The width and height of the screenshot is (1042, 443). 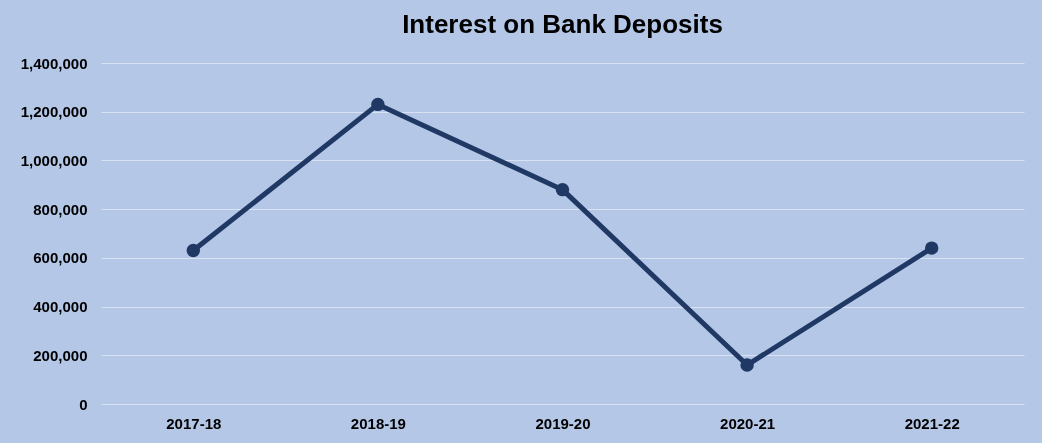 What do you see at coordinates (60, 307) in the screenshot?
I see `y-tick-label: 400,000` at bounding box center [60, 307].